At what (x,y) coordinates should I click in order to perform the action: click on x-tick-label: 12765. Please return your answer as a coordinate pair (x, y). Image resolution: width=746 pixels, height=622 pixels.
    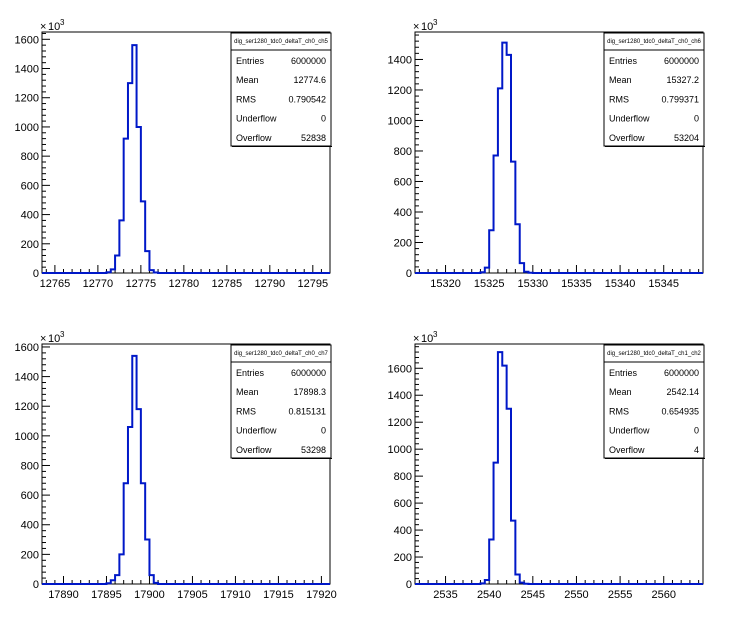
    Looking at the image, I should click on (55, 284).